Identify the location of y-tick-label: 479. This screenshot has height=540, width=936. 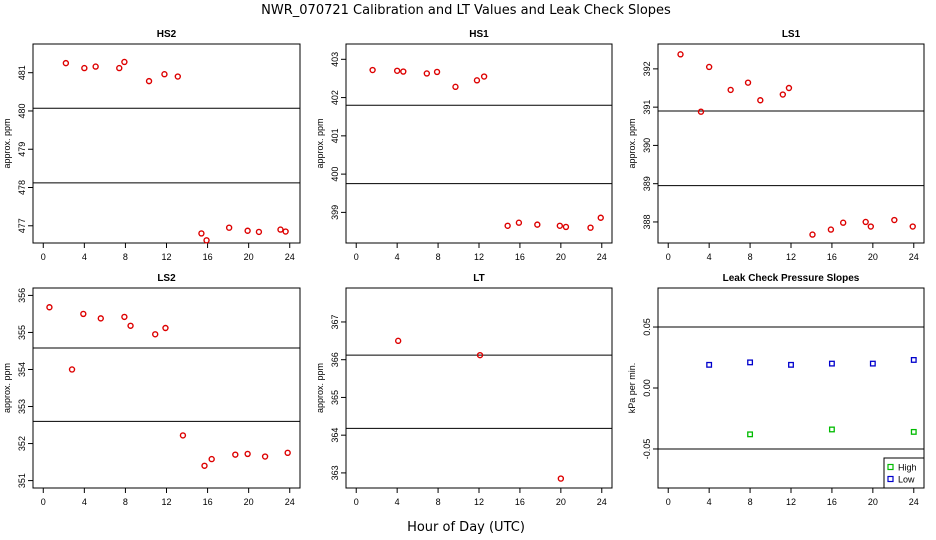
(22, 149).